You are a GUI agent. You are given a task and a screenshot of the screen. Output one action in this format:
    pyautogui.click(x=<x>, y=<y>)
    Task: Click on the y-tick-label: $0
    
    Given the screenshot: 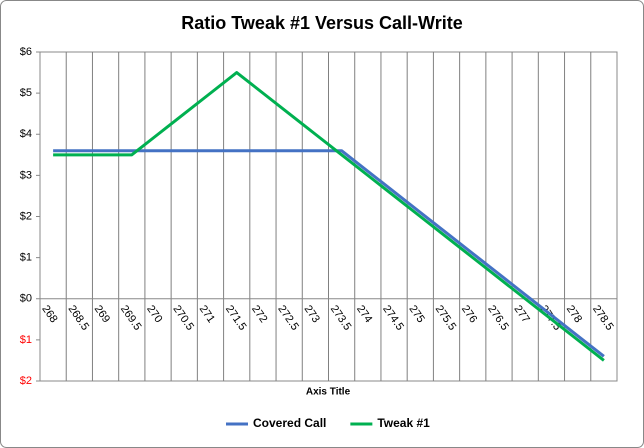 What is the action you would take?
    pyautogui.click(x=26, y=299)
    